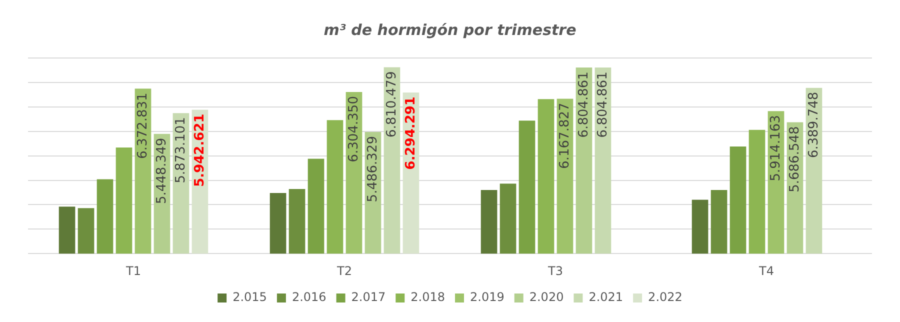 The height and width of the screenshot is (322, 900). What do you see at coordinates (249, 297) in the screenshot?
I see `legend-label: 2.015` at bounding box center [249, 297].